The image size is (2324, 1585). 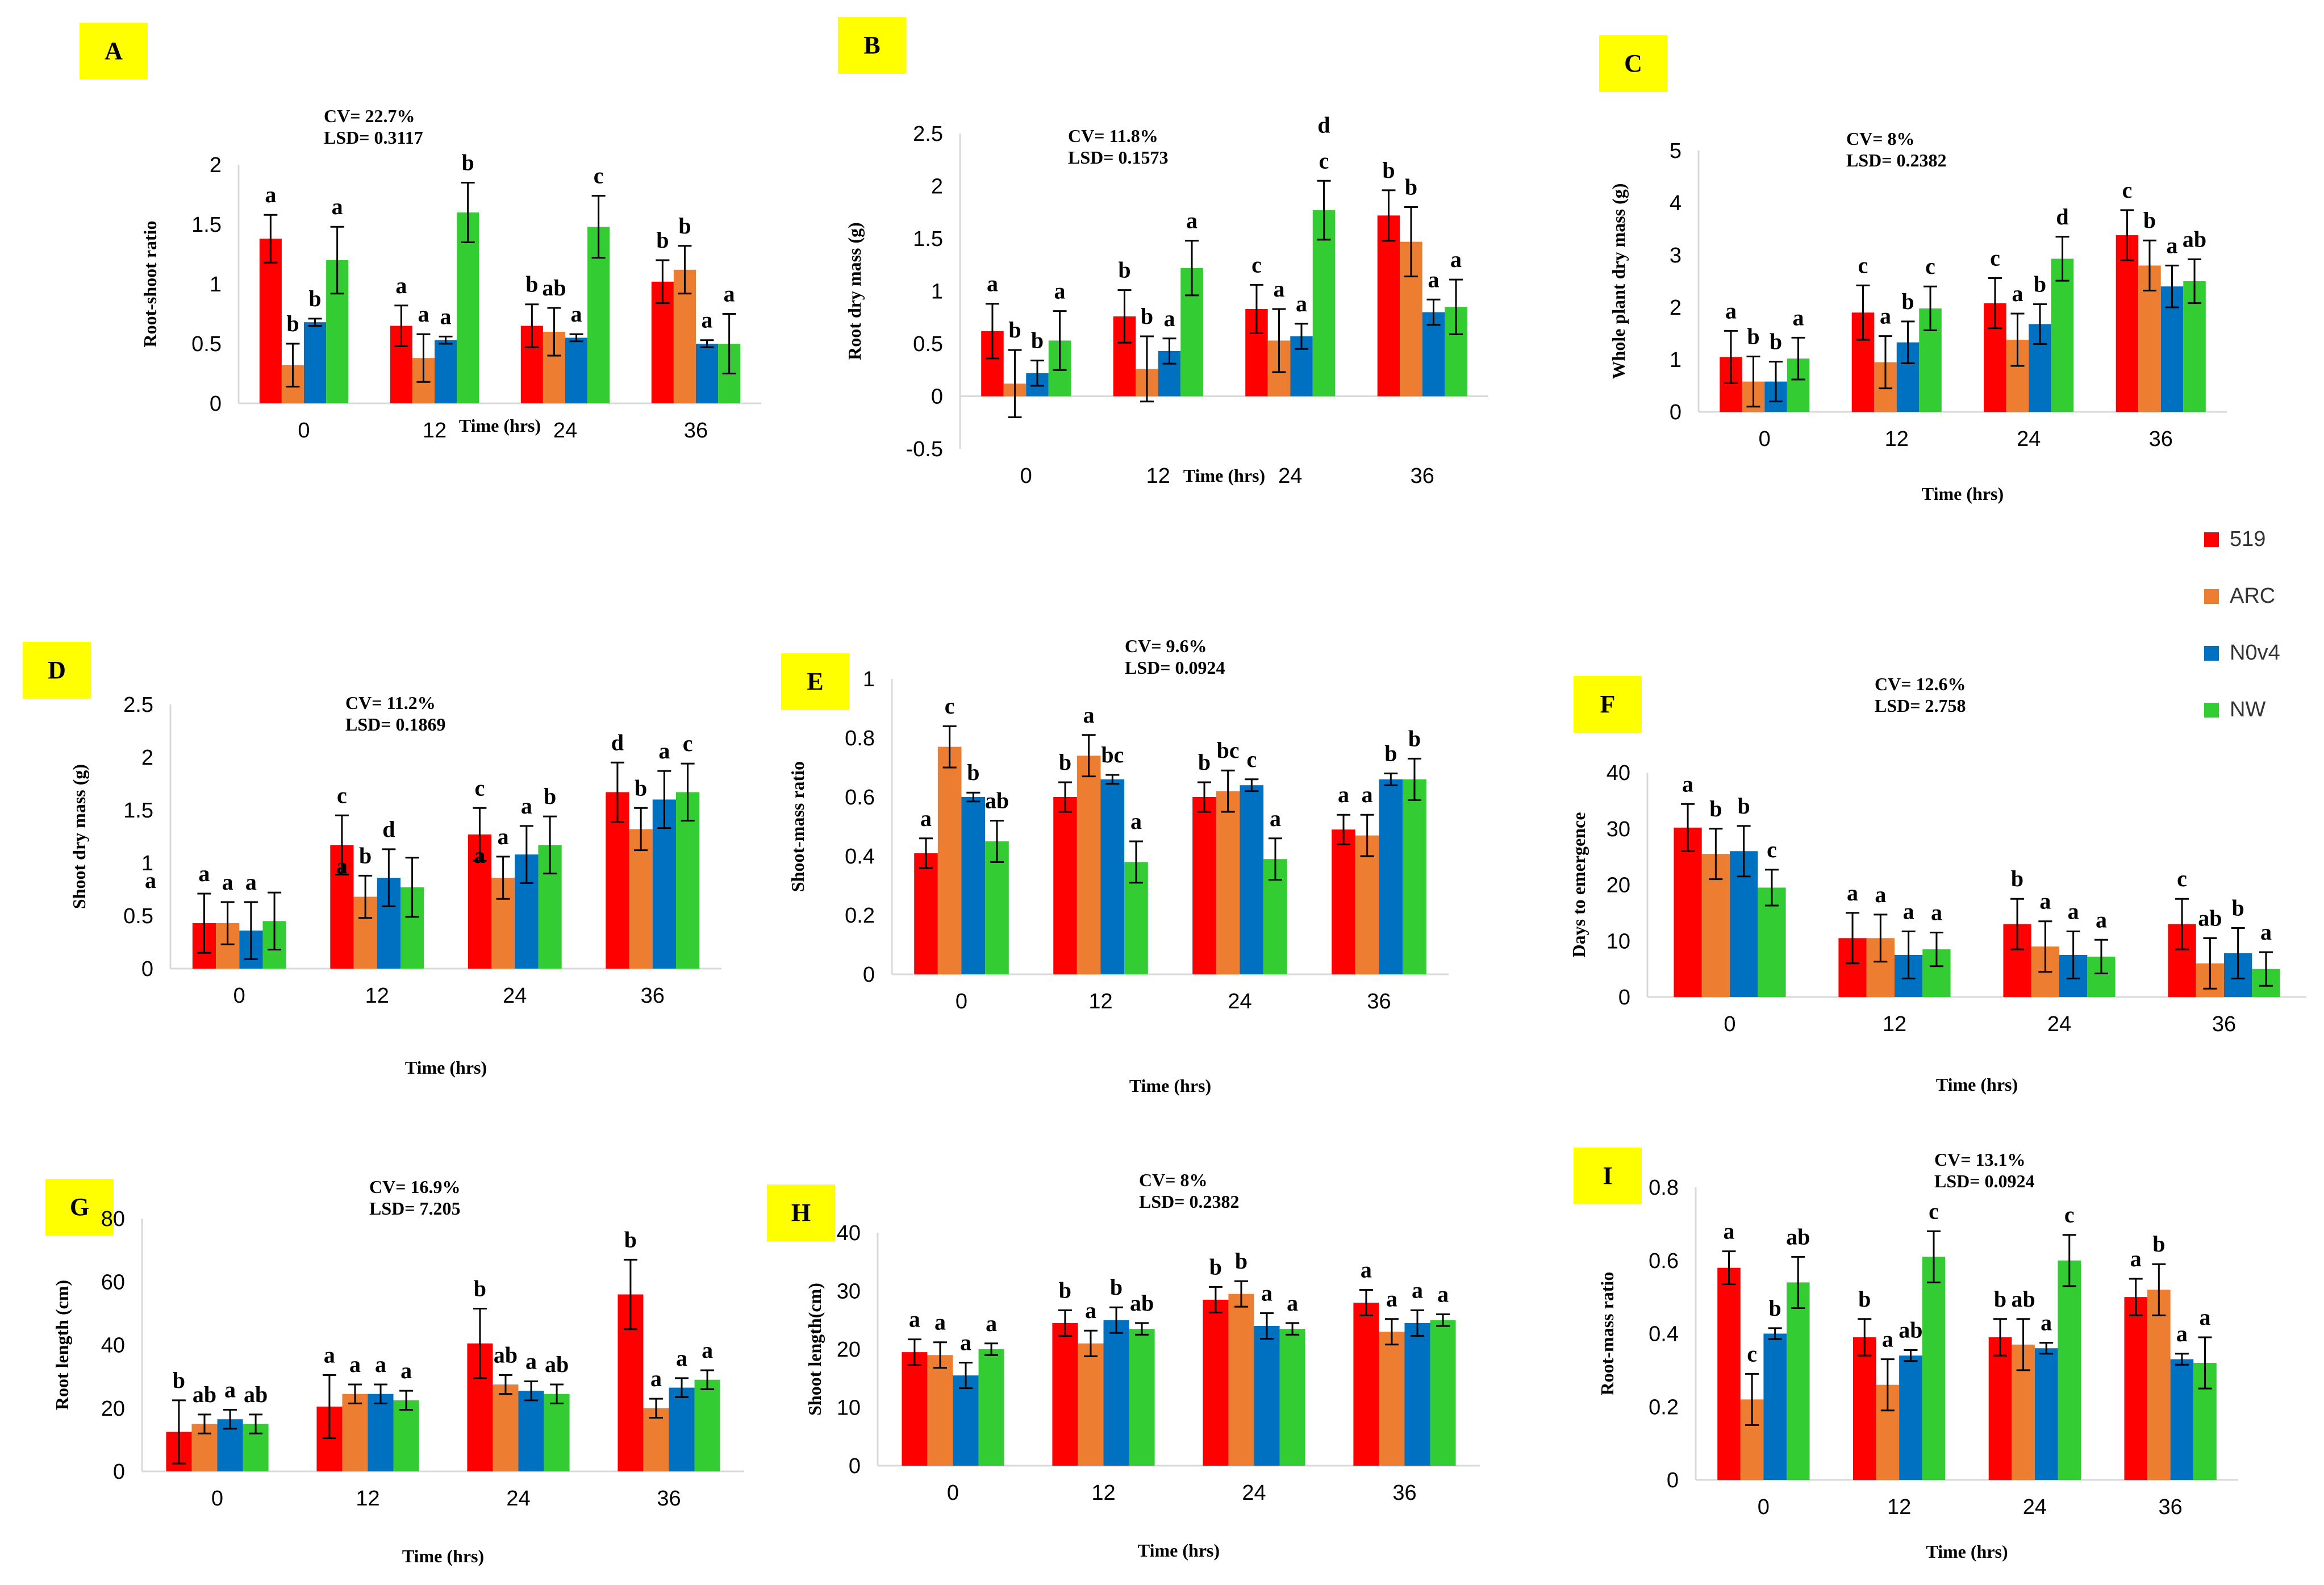 I want to click on panel-label: G, so click(x=80, y=1207).